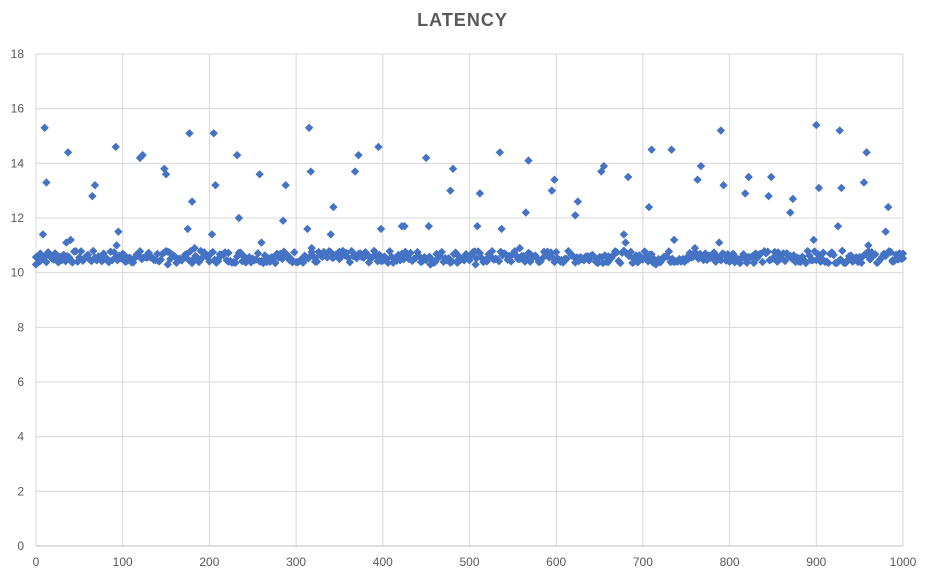 The width and height of the screenshot is (925, 581). Describe the element at coordinates (903, 562) in the screenshot. I see `x-tick-label: 1000` at that location.